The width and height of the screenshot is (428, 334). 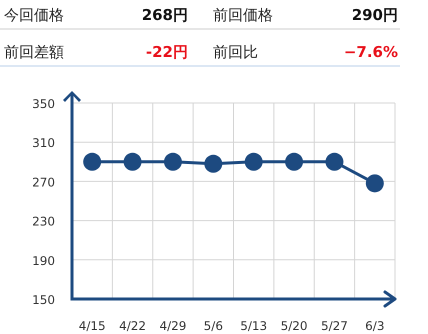 What do you see at coordinates (172, 326) in the screenshot?
I see `x-tick-label: 4/29` at bounding box center [172, 326].